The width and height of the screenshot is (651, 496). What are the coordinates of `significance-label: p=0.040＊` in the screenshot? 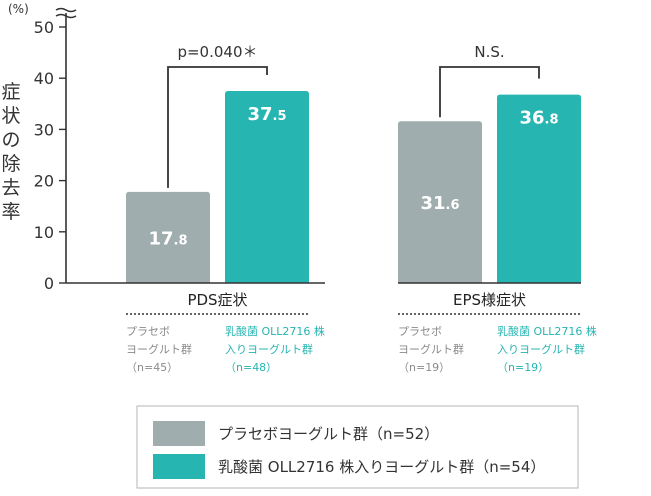 It's located at (217, 52).